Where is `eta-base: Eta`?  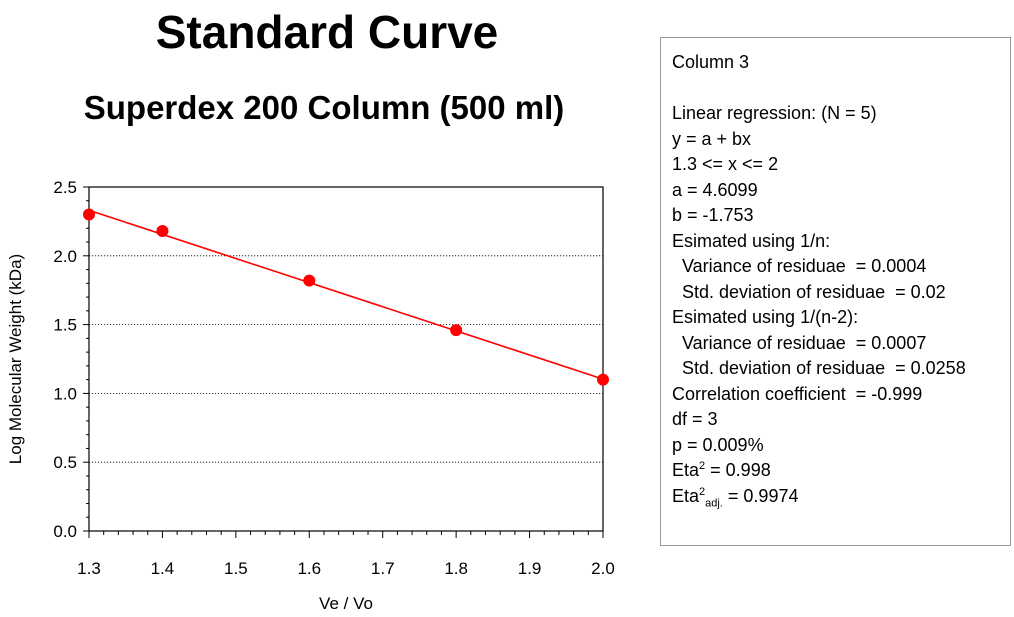
eta-base: Eta is located at coordinates (686, 470).